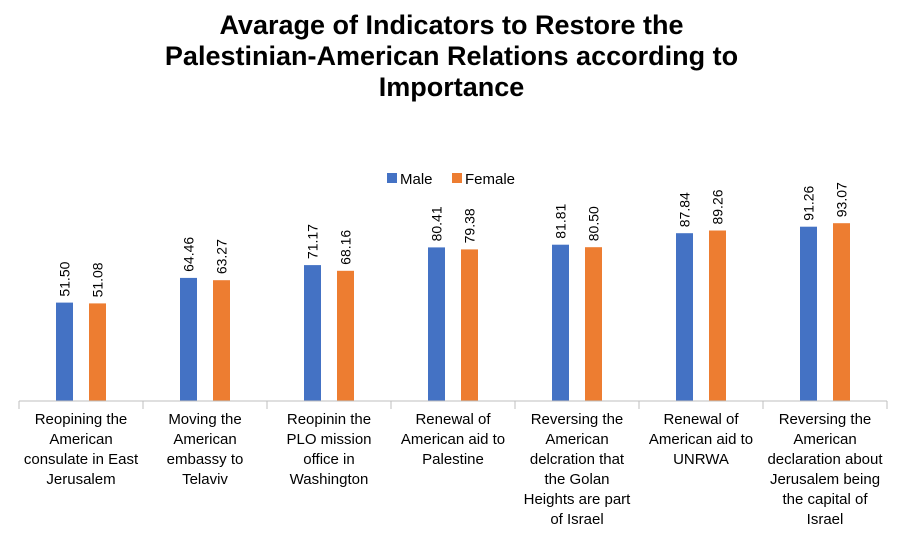 Image resolution: width=903 pixels, height=559 pixels. What do you see at coordinates (490, 179) in the screenshot?
I see `legend-label-female: Female` at bounding box center [490, 179].